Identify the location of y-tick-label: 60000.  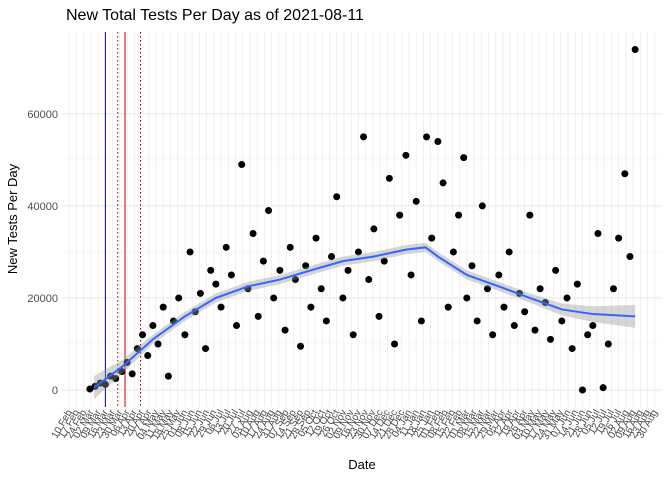
(42, 115).